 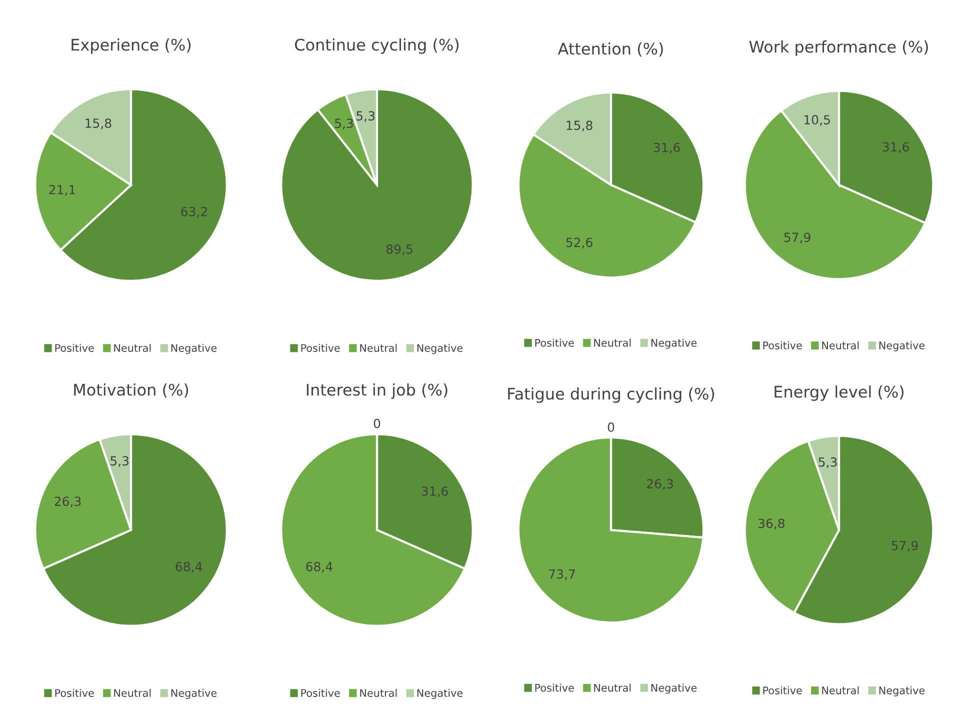 What do you see at coordinates (131, 390) in the screenshot?
I see `chart-title: Motivation (%)` at bounding box center [131, 390].